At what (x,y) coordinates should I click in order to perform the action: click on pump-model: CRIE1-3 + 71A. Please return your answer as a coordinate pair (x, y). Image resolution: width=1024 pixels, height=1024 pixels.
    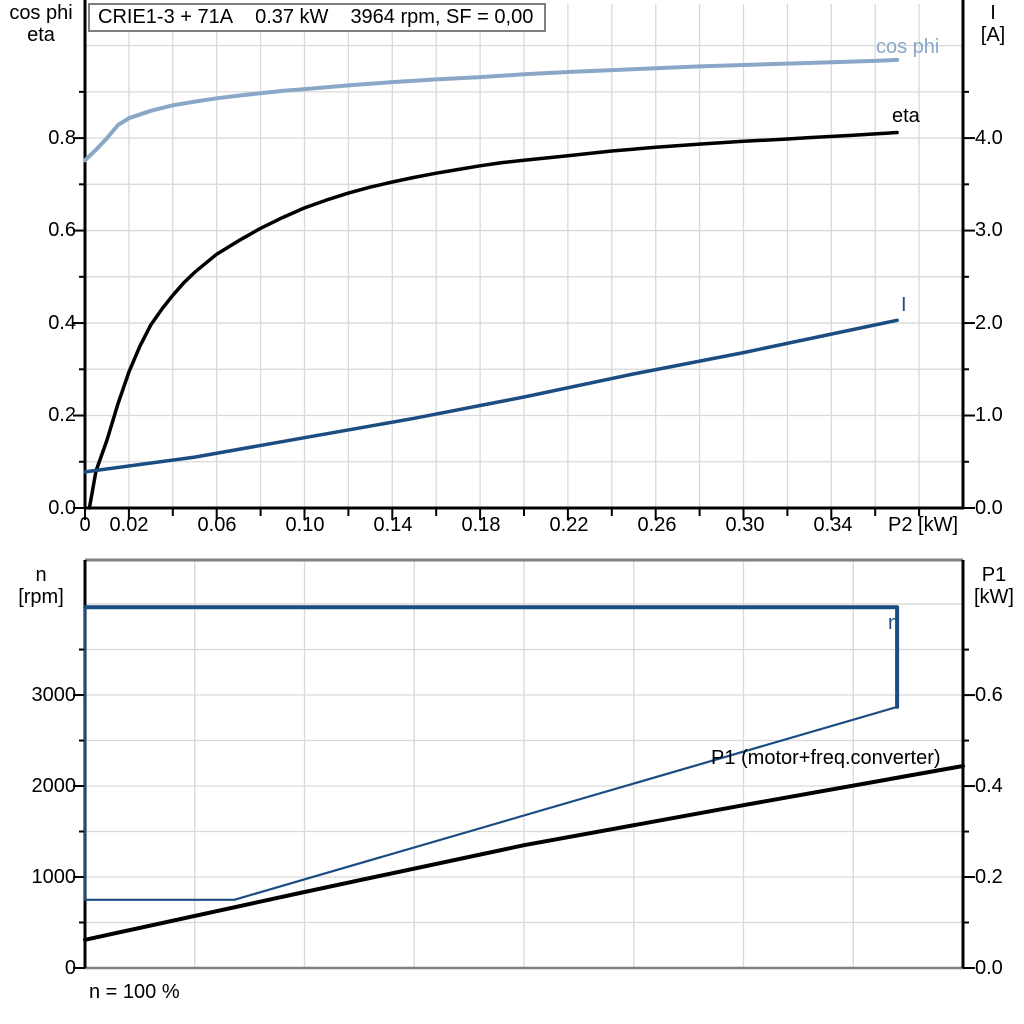
    Looking at the image, I should click on (166, 17).